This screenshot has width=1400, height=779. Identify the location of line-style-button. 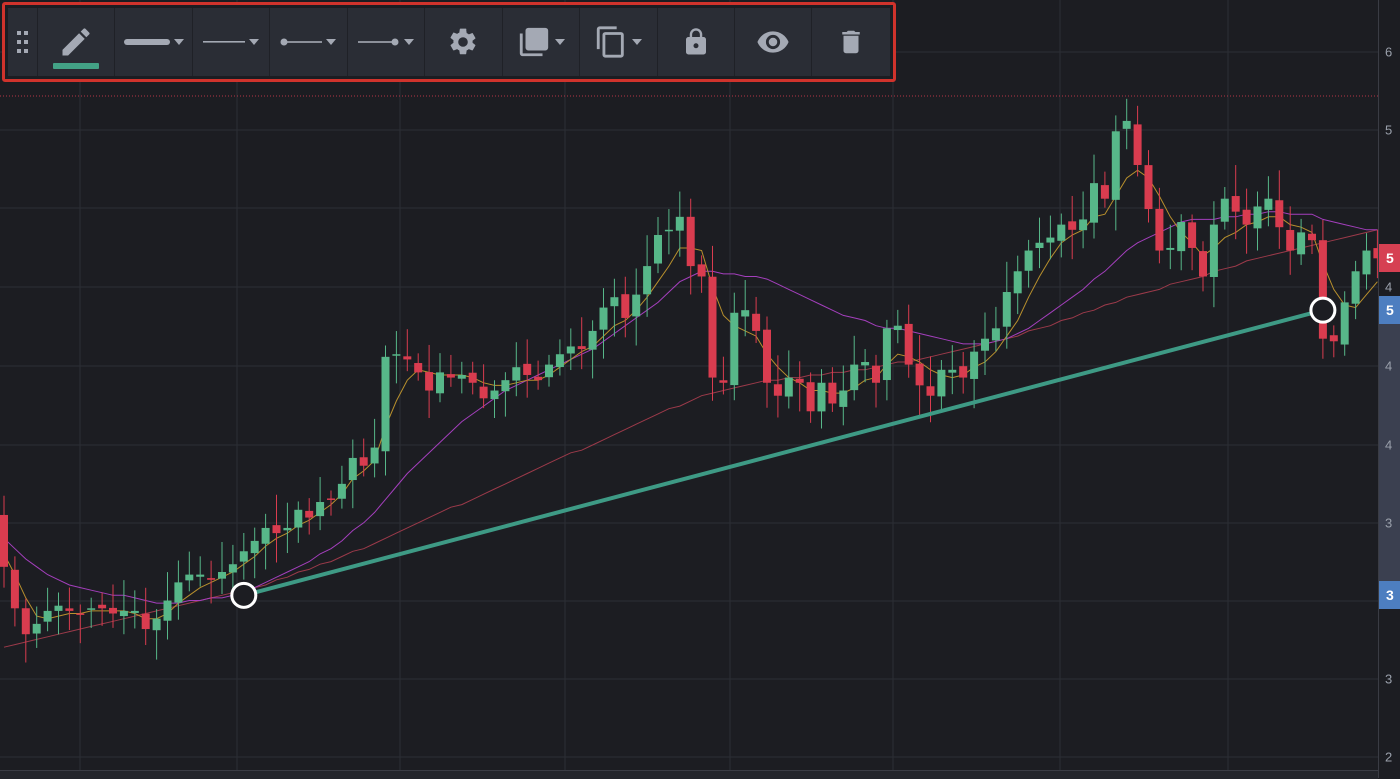
(232, 42).